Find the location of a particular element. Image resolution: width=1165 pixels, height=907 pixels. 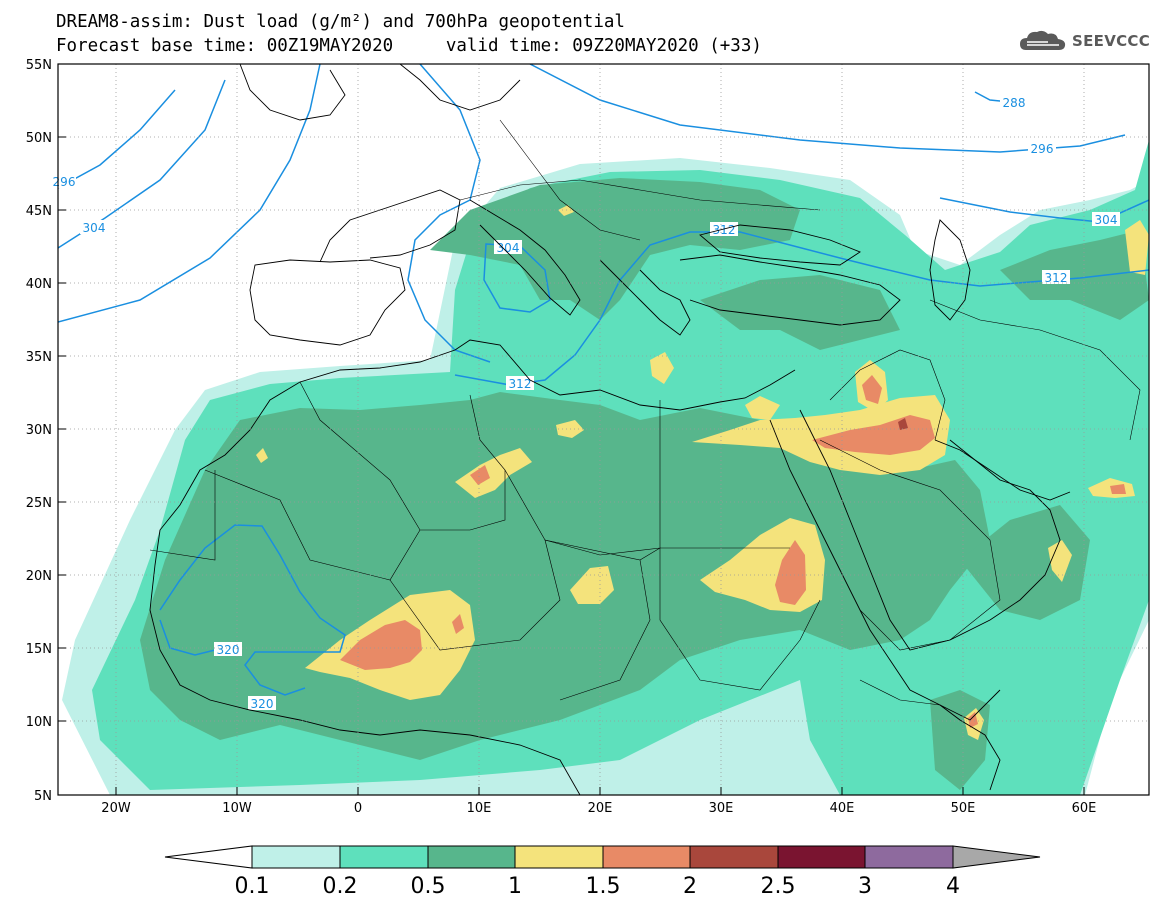

coast-turkey is located at coordinates (790, 290).